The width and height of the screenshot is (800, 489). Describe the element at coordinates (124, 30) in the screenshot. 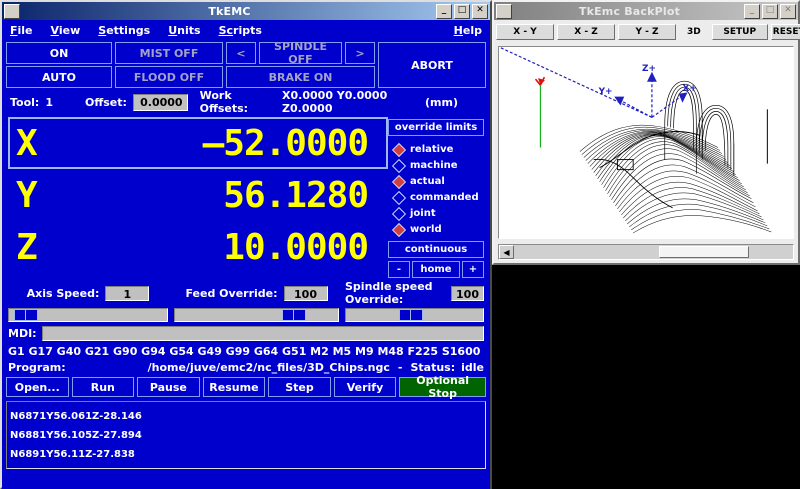

I see `menu-settings: Settings` at that location.